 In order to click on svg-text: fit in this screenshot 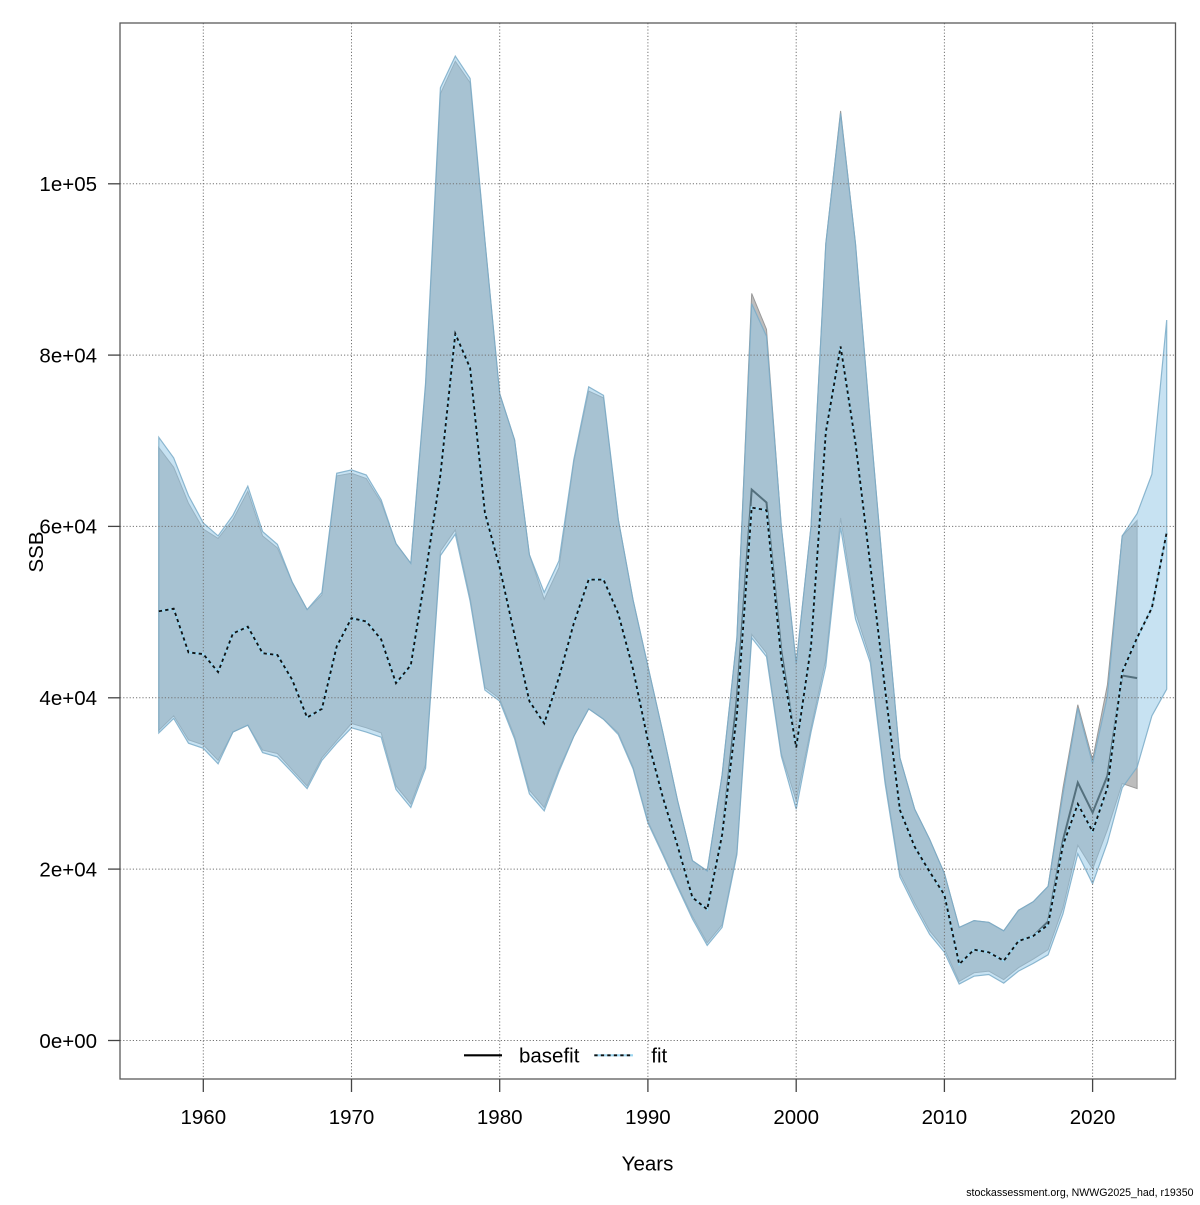, I will do `click(659, 1056)`.